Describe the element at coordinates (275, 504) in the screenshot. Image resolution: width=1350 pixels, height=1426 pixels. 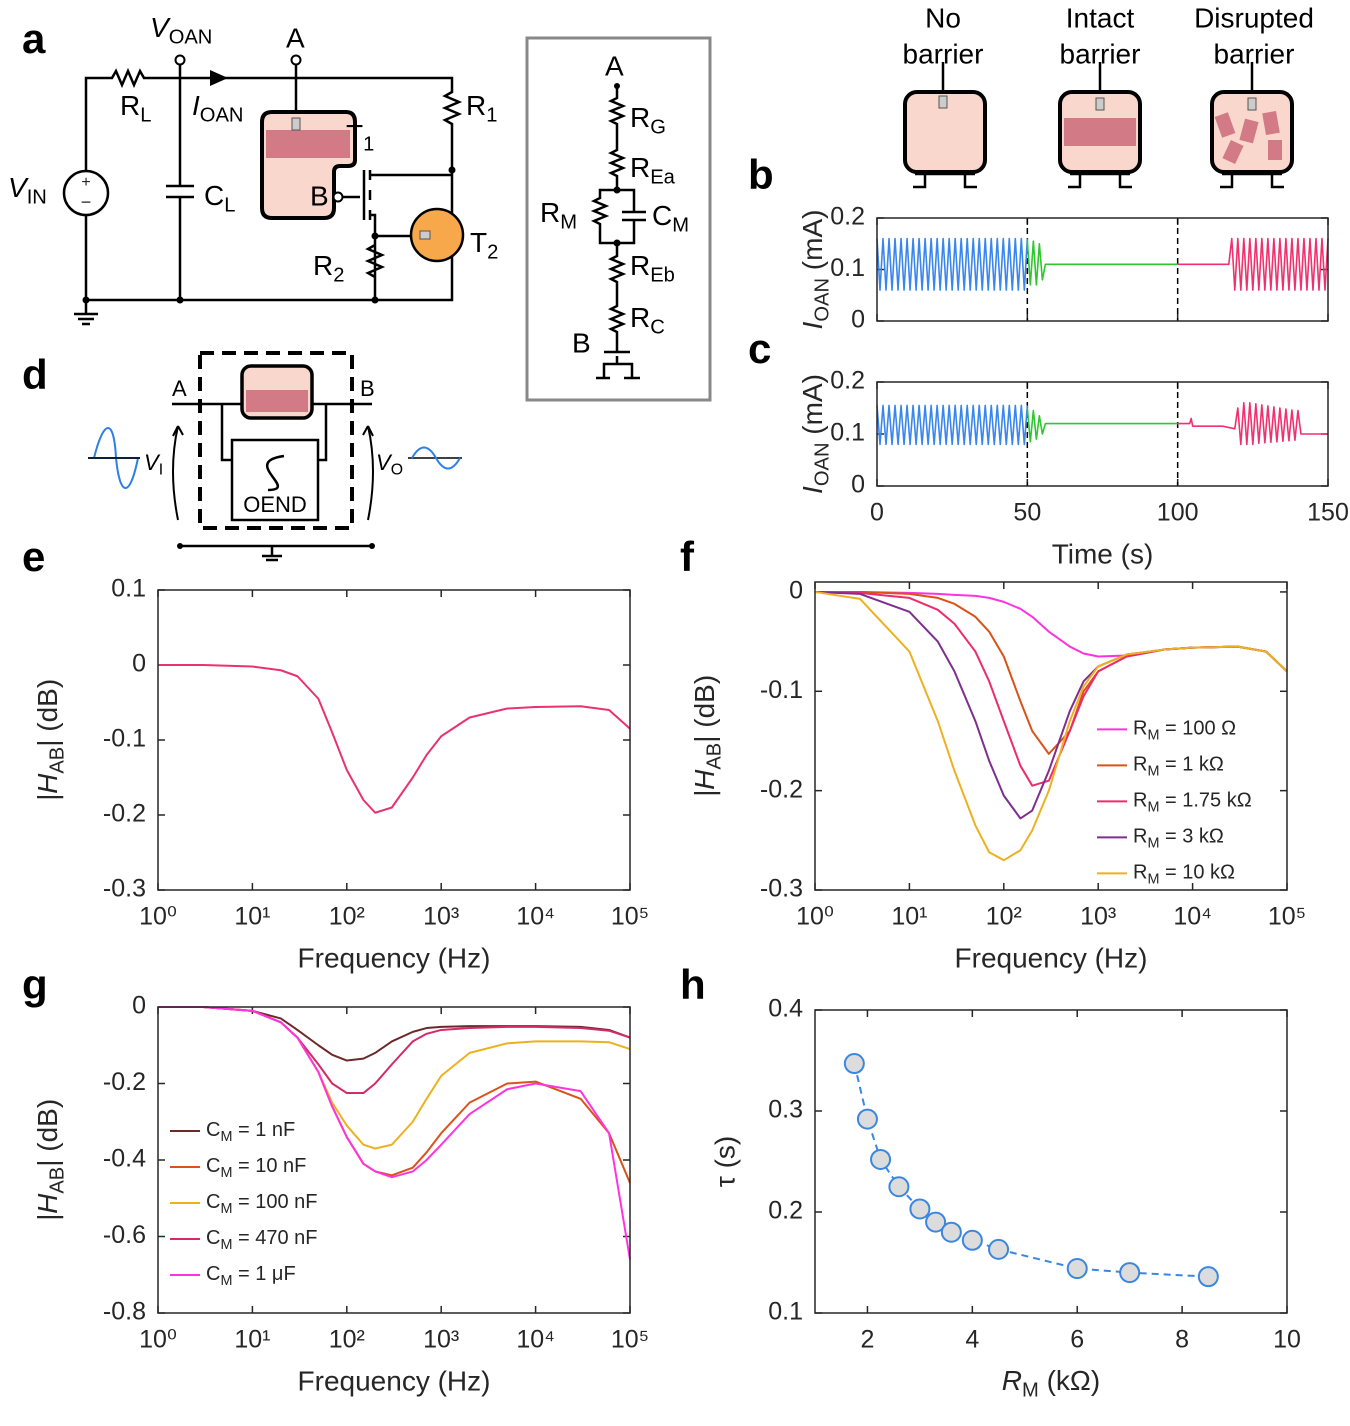
I see `device-label: OEND` at that location.